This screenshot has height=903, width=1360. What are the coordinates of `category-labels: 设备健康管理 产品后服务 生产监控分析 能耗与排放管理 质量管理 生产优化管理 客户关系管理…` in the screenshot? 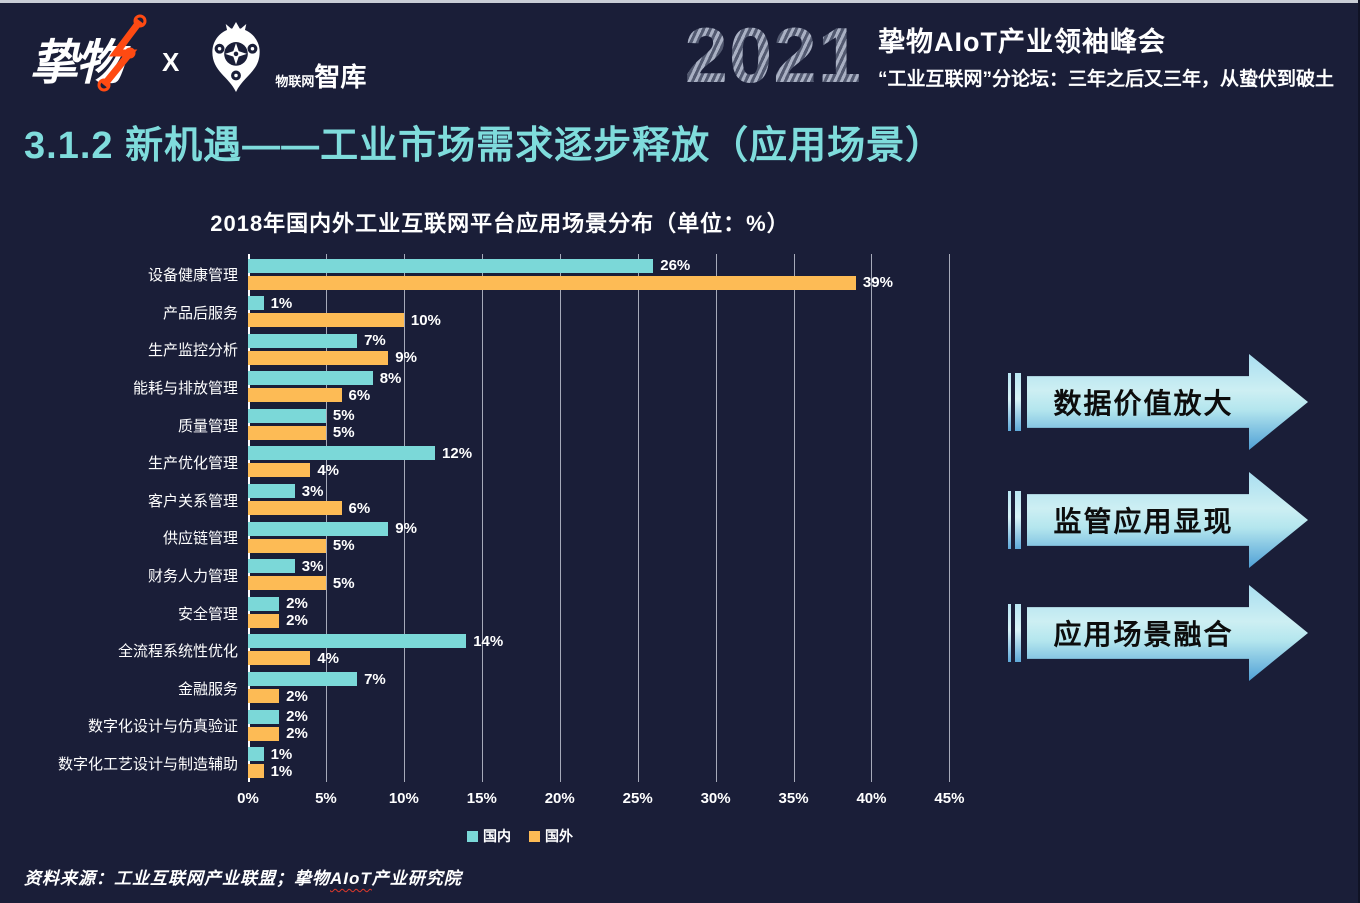 It's located at (139, 519).